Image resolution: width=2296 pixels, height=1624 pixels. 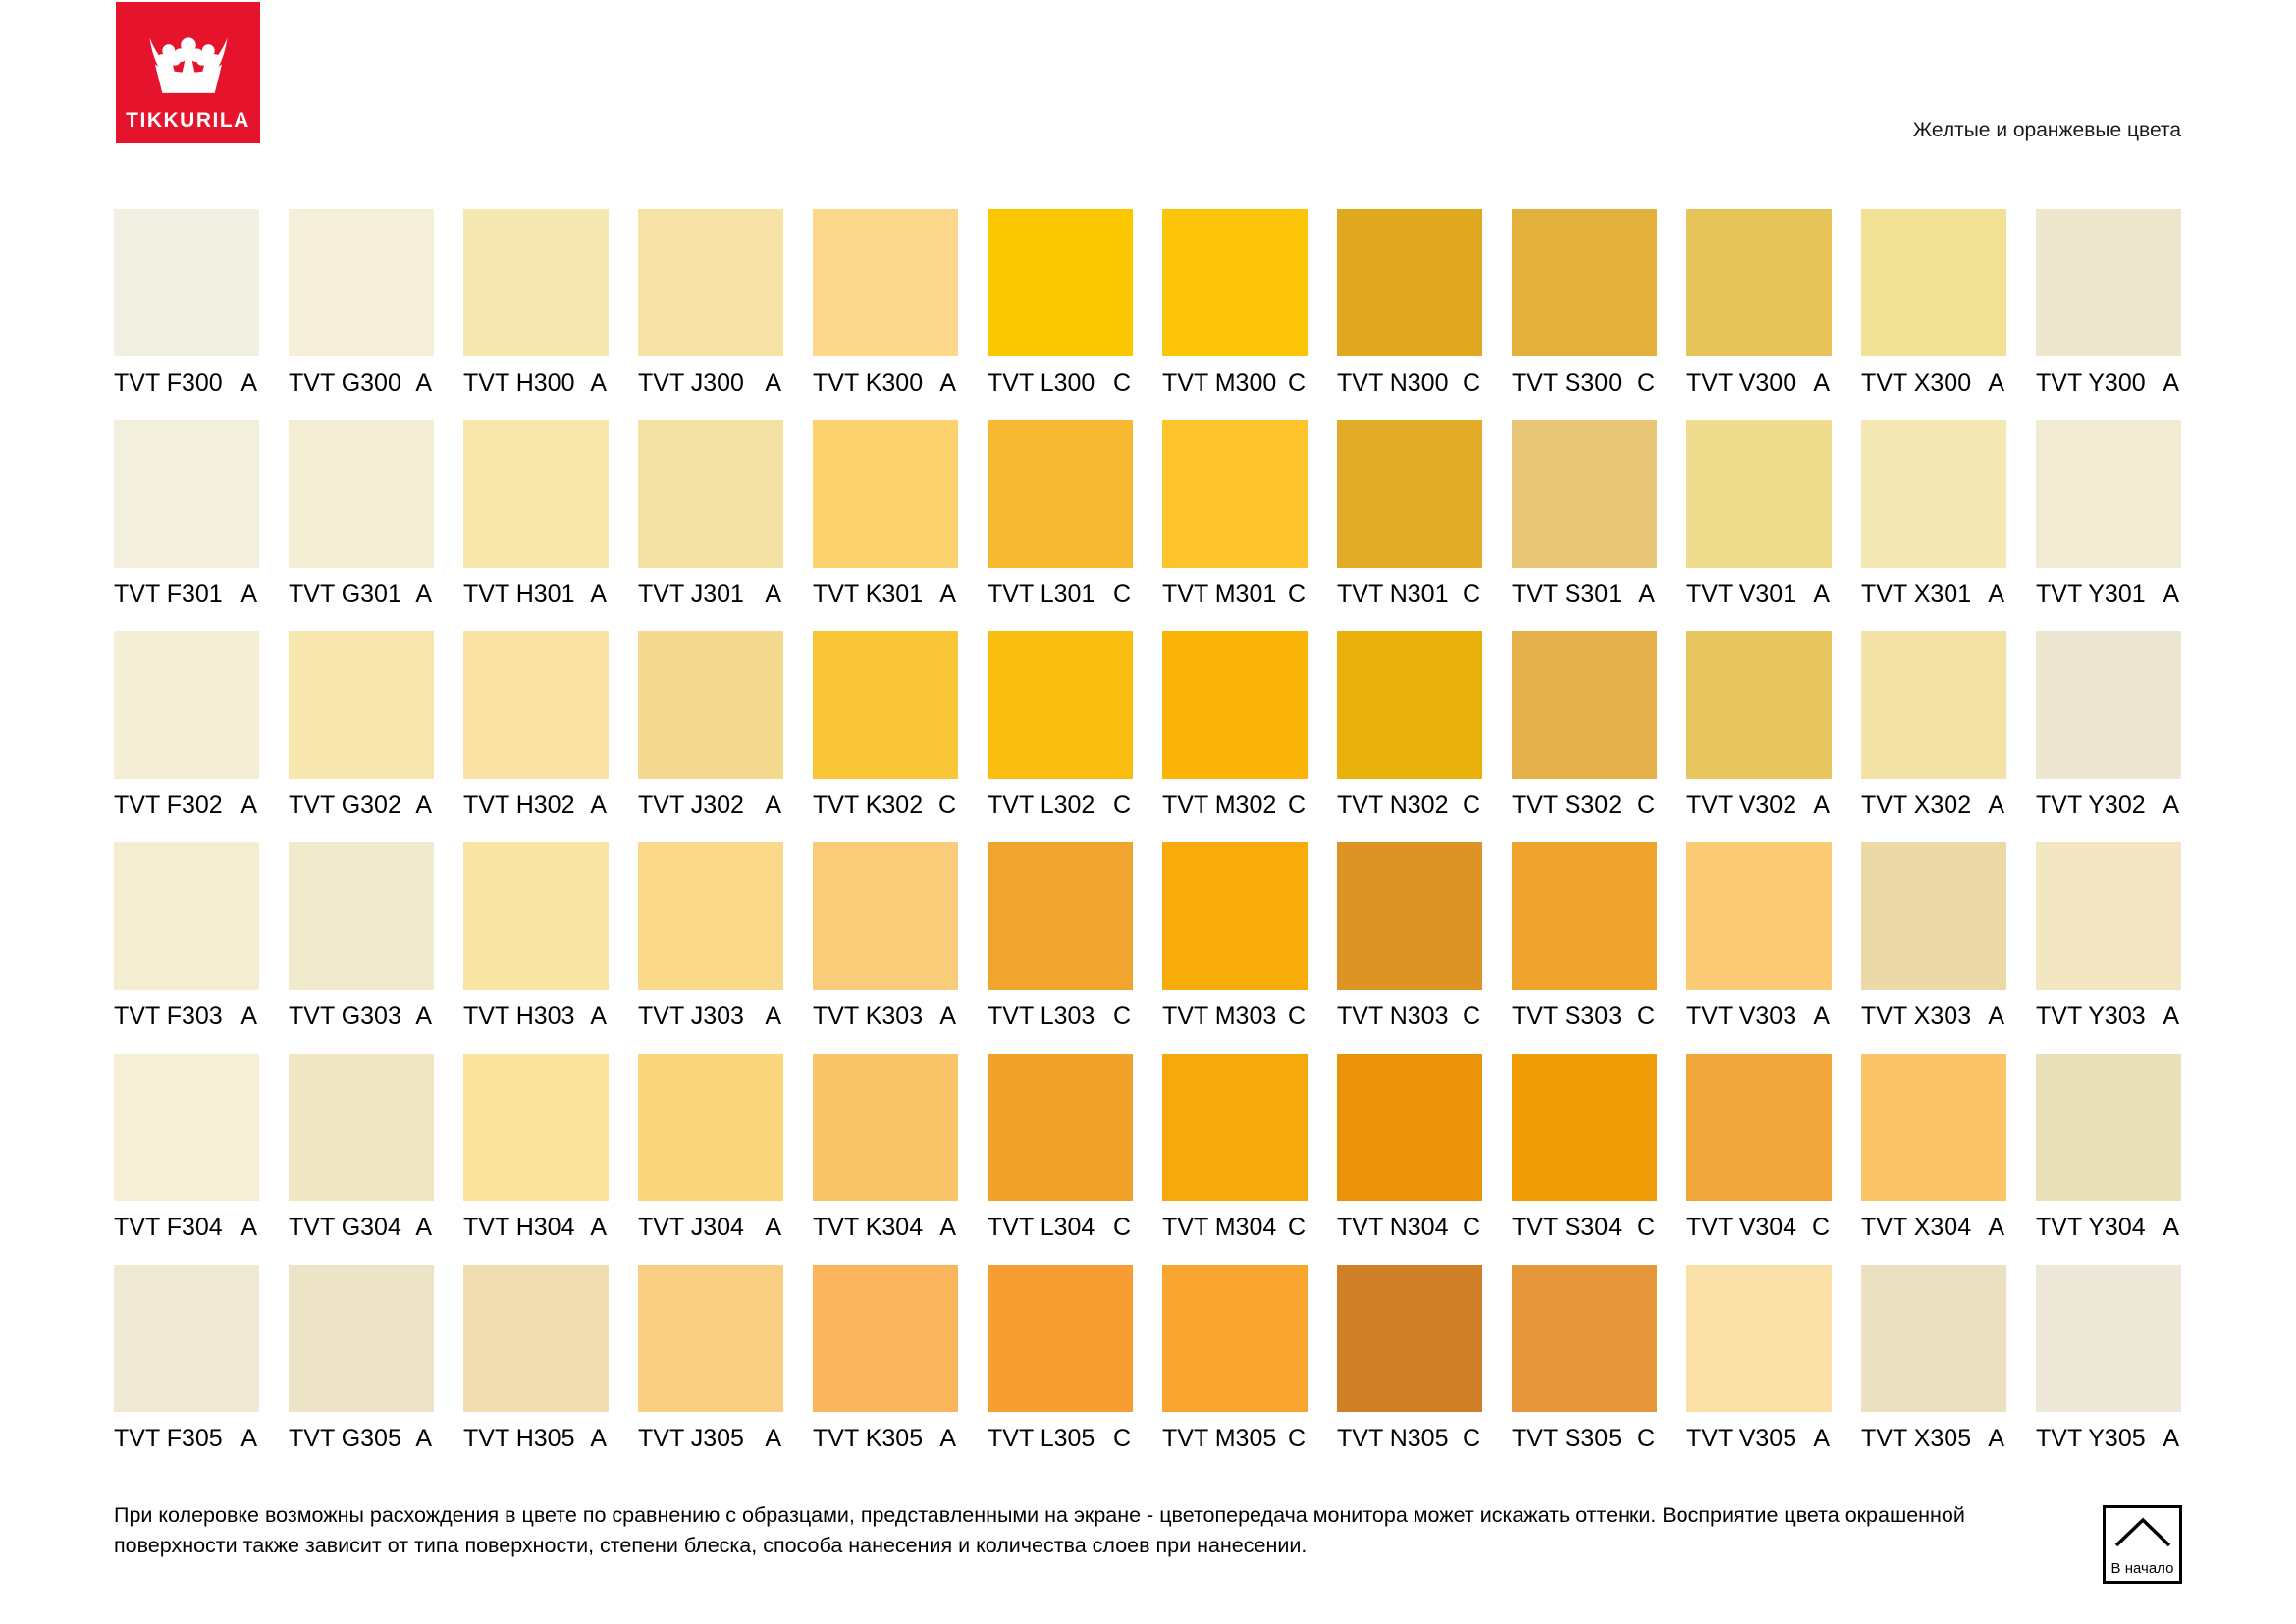 What do you see at coordinates (1219, 1016) in the screenshot?
I see `swatch-code: TVT M303` at bounding box center [1219, 1016].